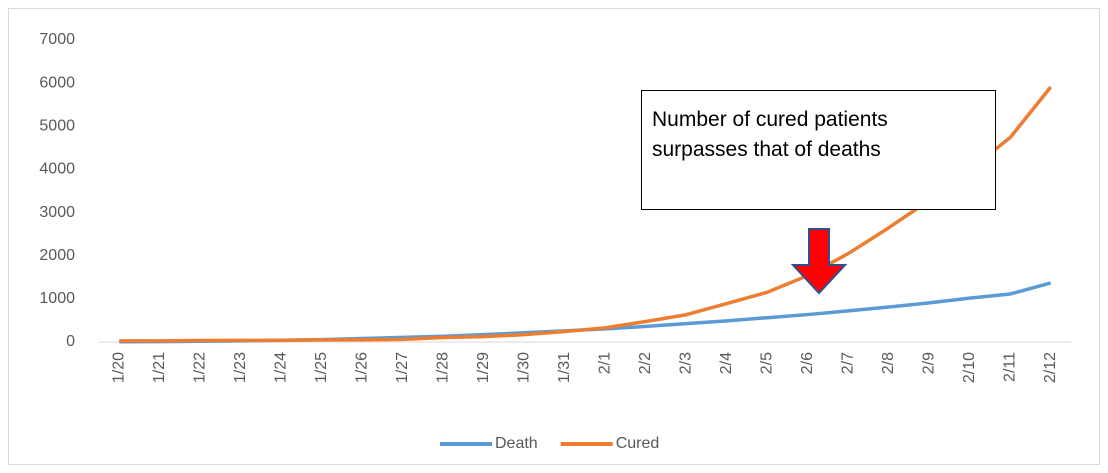 Image resolution: width=1108 pixels, height=473 pixels. What do you see at coordinates (564, 367) in the screenshot?
I see `x-tick-label: 1/31` at bounding box center [564, 367].